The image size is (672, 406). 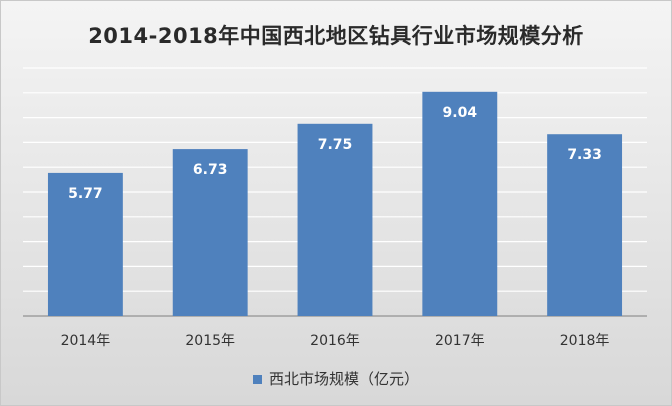 What do you see at coordinates (86, 341) in the screenshot?
I see `x-tick-label-1: 2014年` at bounding box center [86, 341].